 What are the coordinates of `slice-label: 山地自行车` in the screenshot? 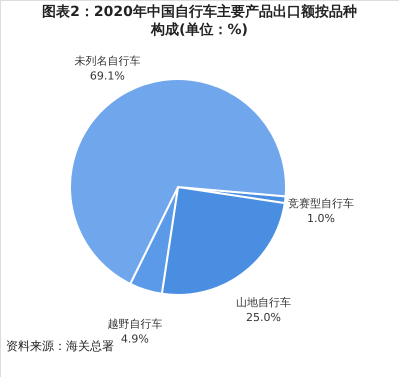 It's located at (263, 302).